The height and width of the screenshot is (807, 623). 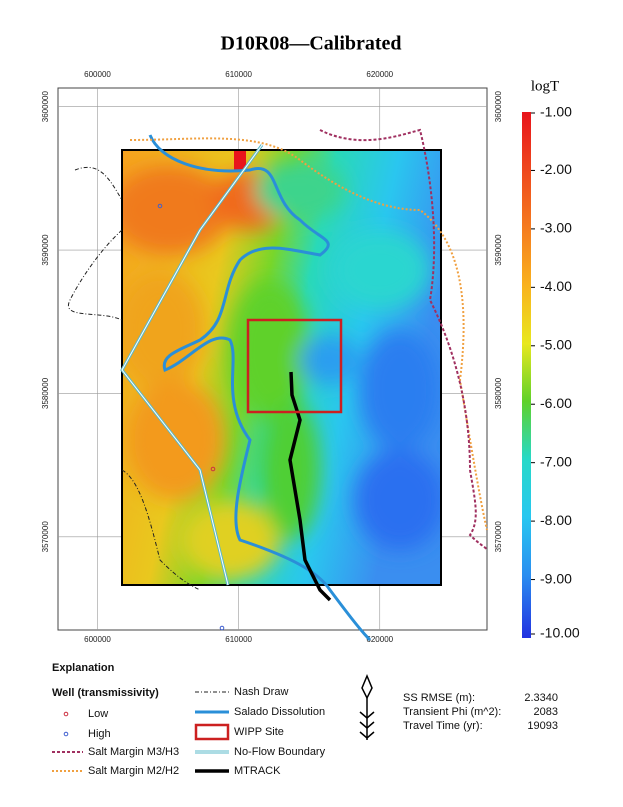 What do you see at coordinates (439, 698) in the screenshot?
I see `stat-label: SS RMSE (m):` at bounding box center [439, 698].